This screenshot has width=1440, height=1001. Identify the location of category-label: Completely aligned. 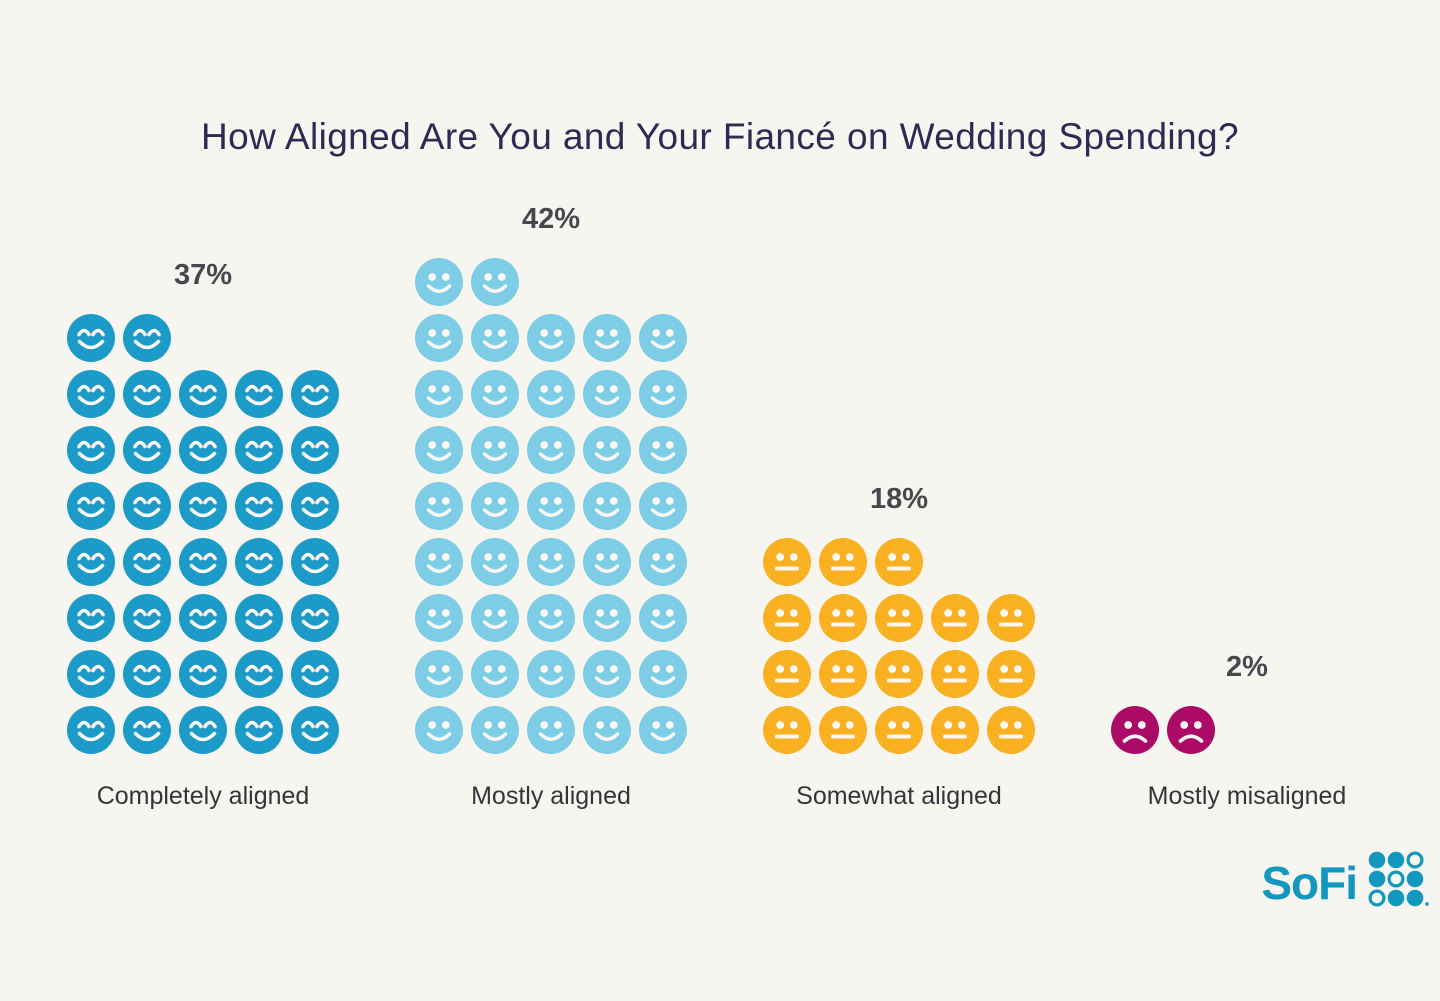
(203, 796).